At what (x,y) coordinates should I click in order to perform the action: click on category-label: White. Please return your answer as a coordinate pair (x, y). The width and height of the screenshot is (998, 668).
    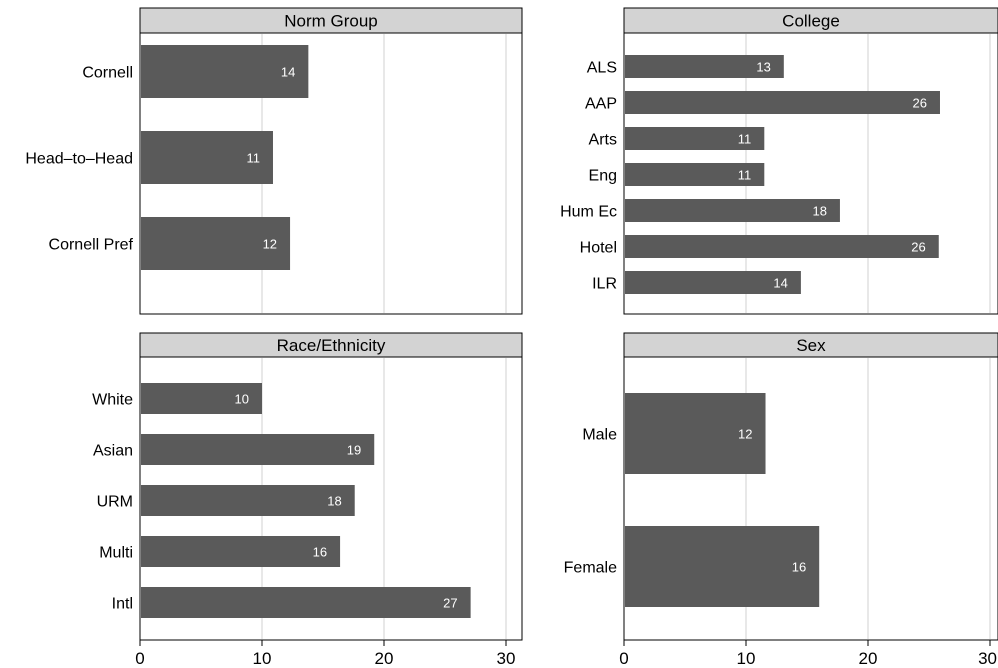
    Looking at the image, I should click on (112, 400).